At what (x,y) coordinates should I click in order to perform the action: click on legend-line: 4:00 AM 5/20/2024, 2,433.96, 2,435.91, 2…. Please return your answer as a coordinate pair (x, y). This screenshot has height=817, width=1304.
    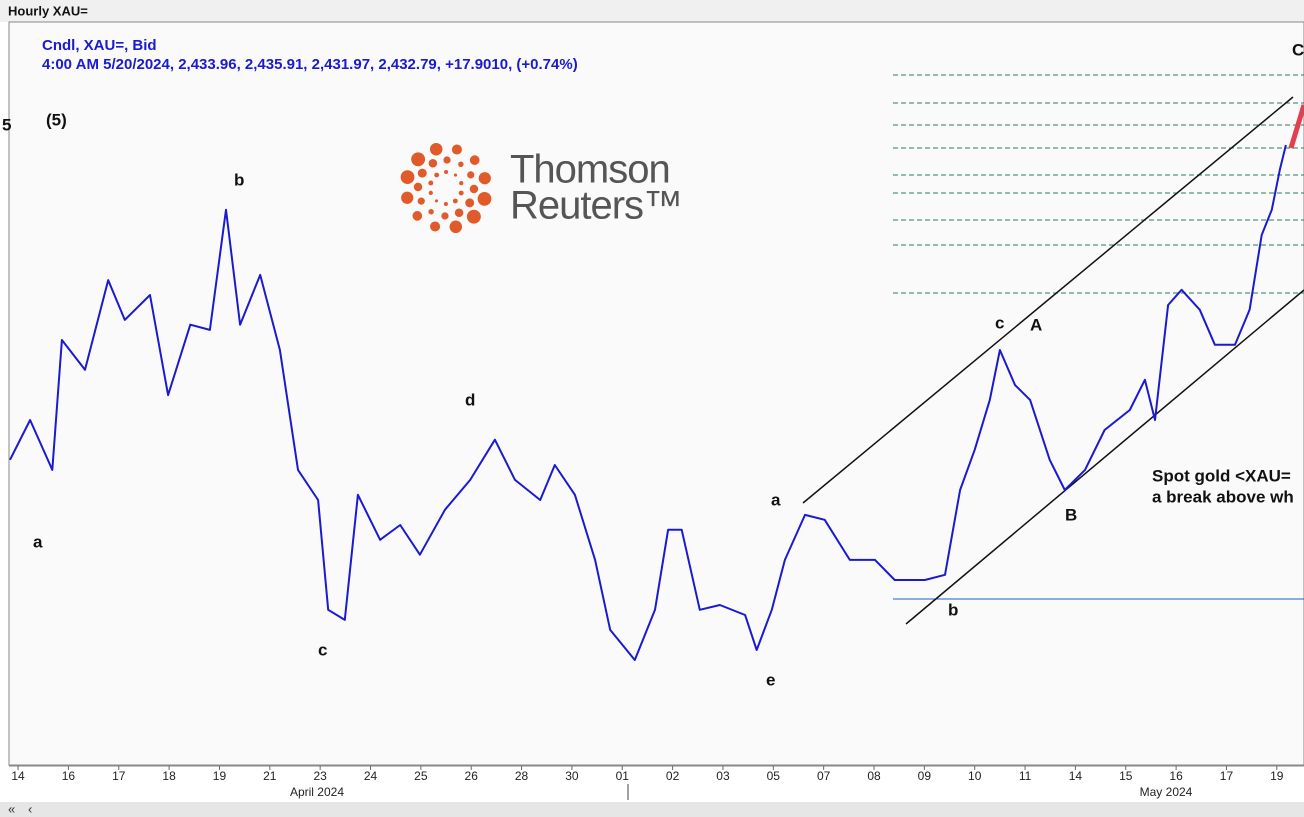
    Looking at the image, I should click on (310, 64).